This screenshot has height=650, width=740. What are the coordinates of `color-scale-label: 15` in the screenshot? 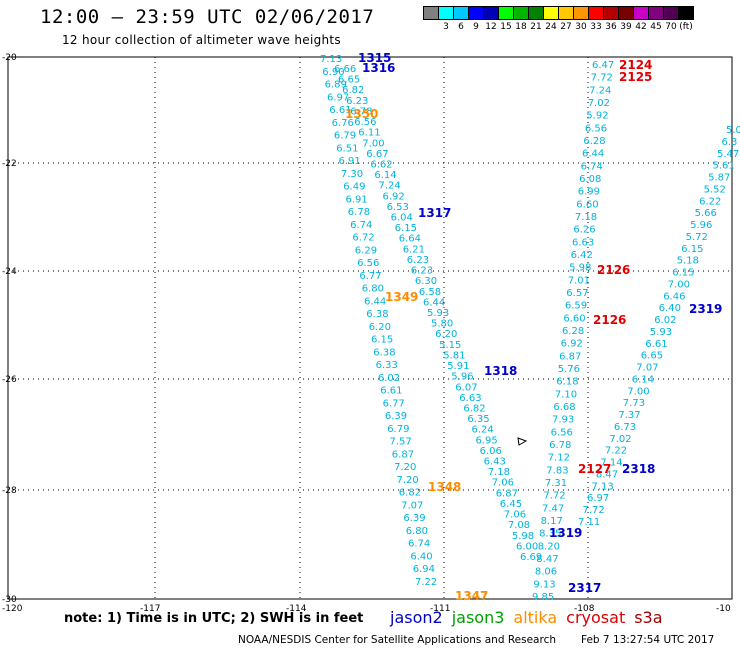 It's located at (506, 27).